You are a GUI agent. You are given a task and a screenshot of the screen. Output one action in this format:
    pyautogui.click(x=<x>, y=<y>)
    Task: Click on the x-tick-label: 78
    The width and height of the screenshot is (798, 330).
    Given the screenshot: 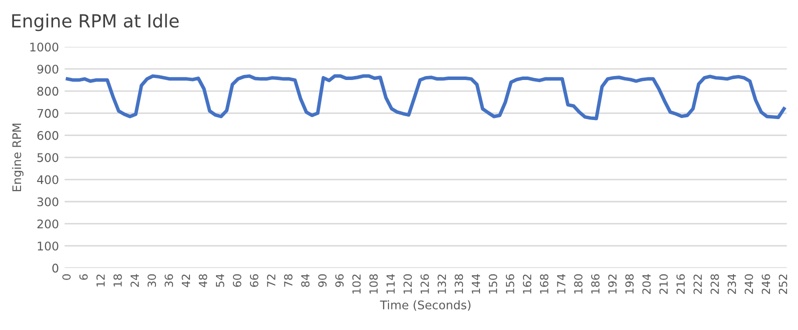 What is the action you would take?
    pyautogui.click(x=288, y=280)
    